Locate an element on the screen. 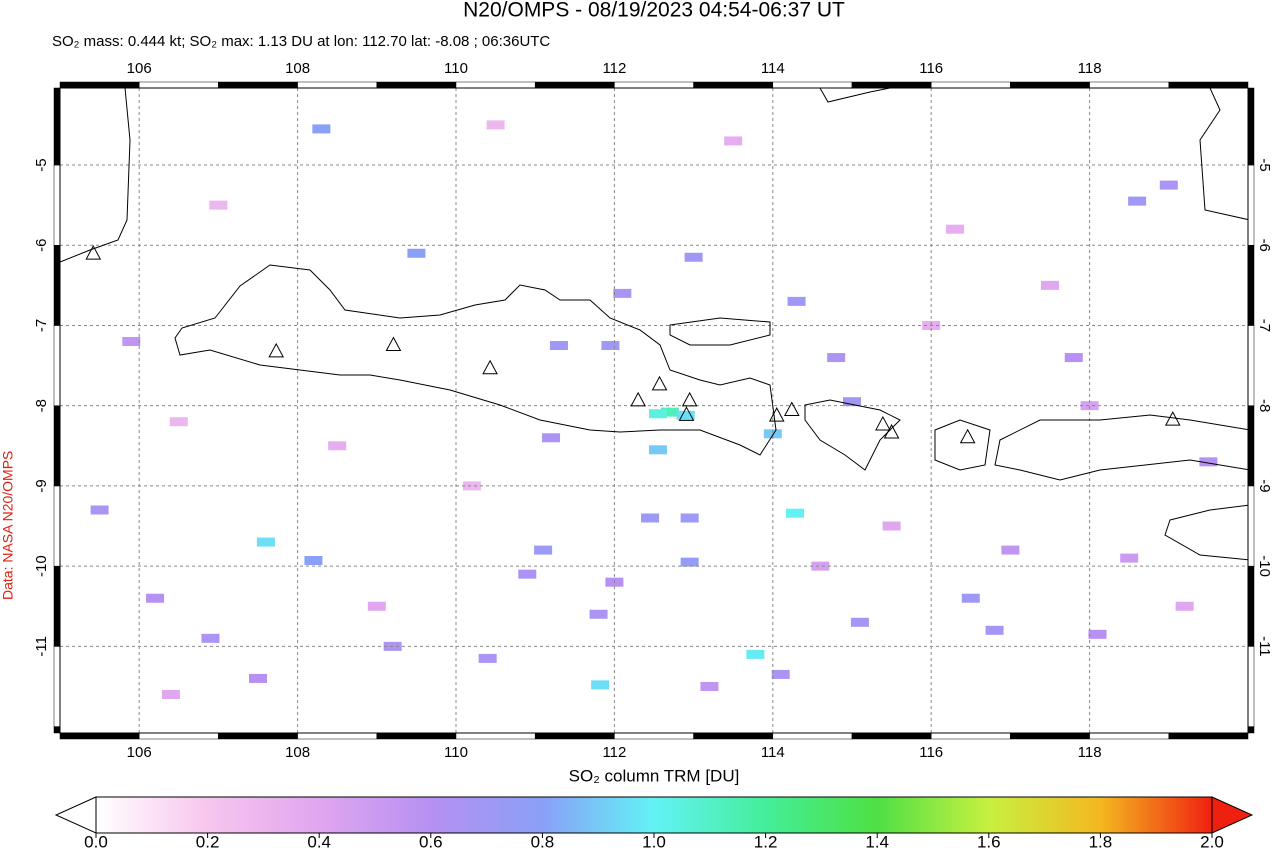  y-tick-label-right: -5 is located at coordinates (1264, 164).